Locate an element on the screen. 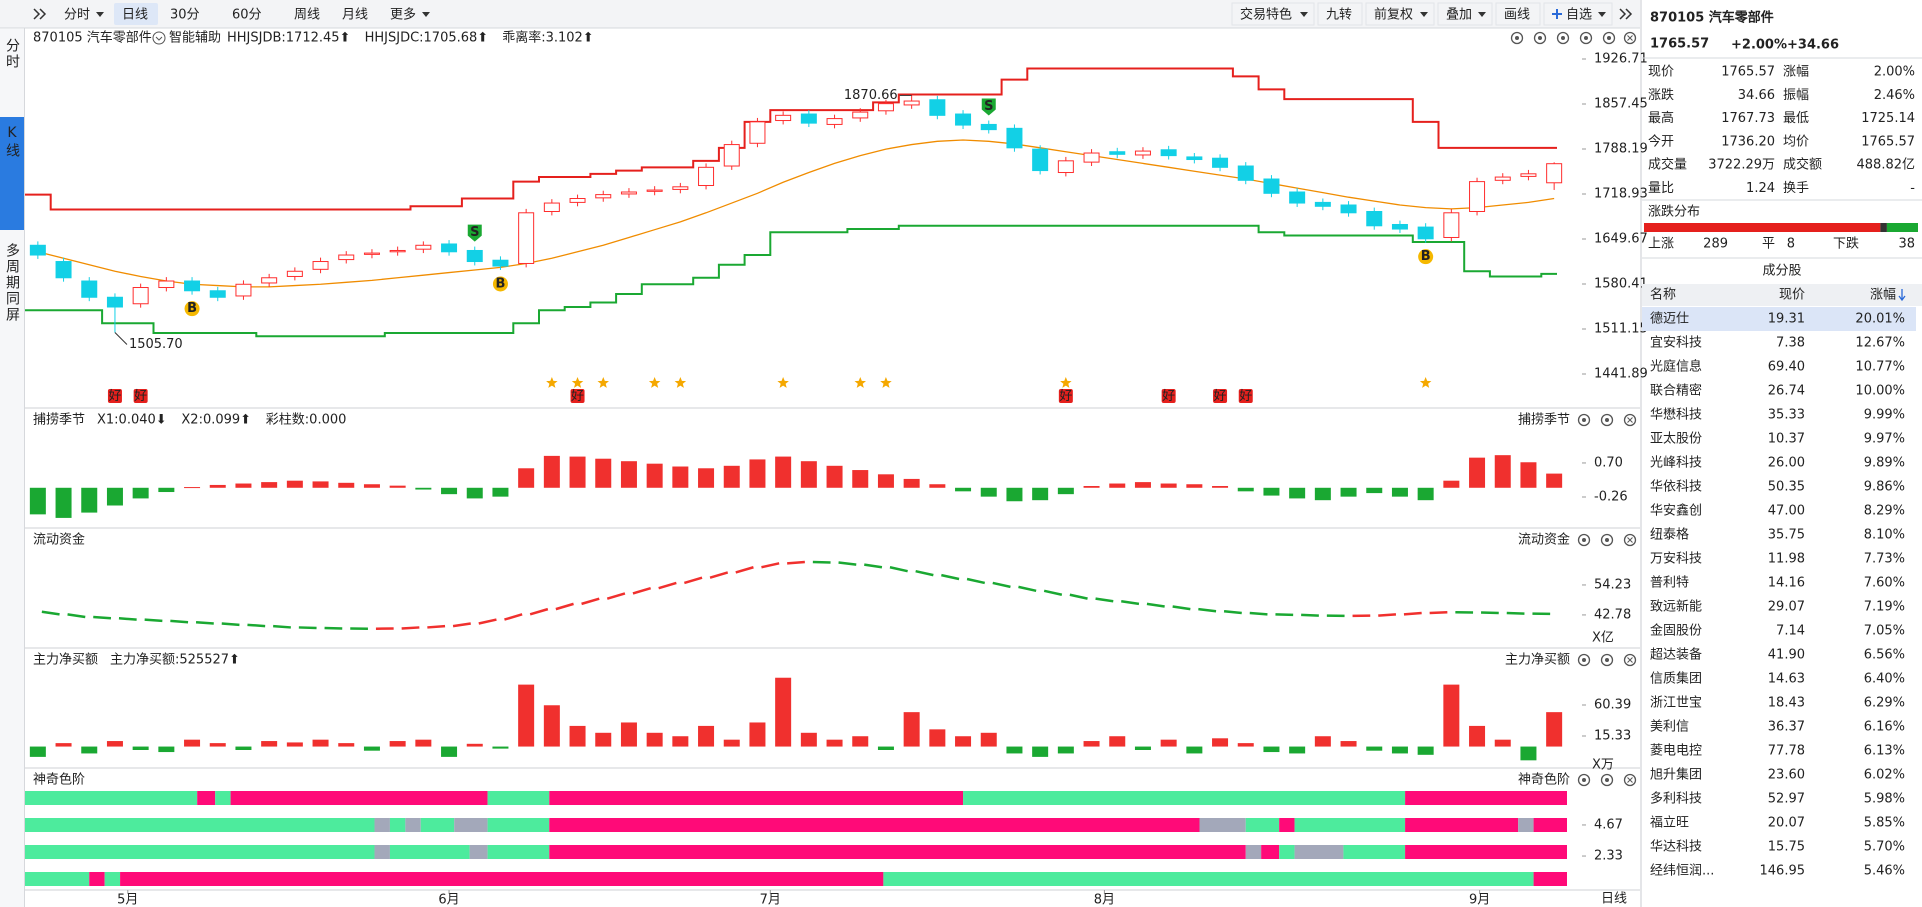 Image resolution: width=1922 pixels, height=907 pixels. stock-name: 纽泰格 is located at coordinates (1669, 535).